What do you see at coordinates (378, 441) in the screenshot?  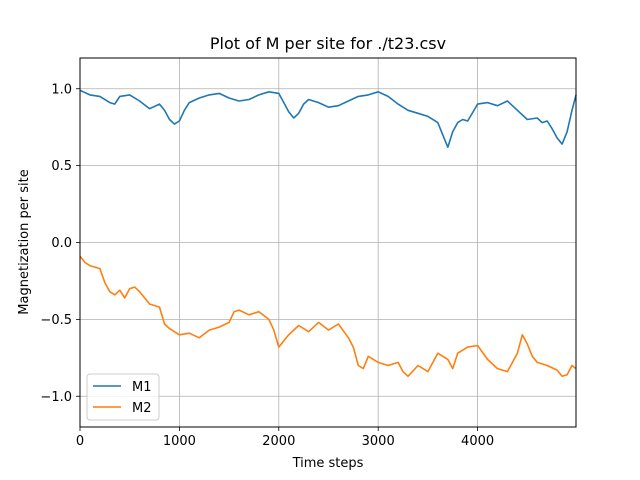 I see `x-tick-label: 3000` at bounding box center [378, 441].